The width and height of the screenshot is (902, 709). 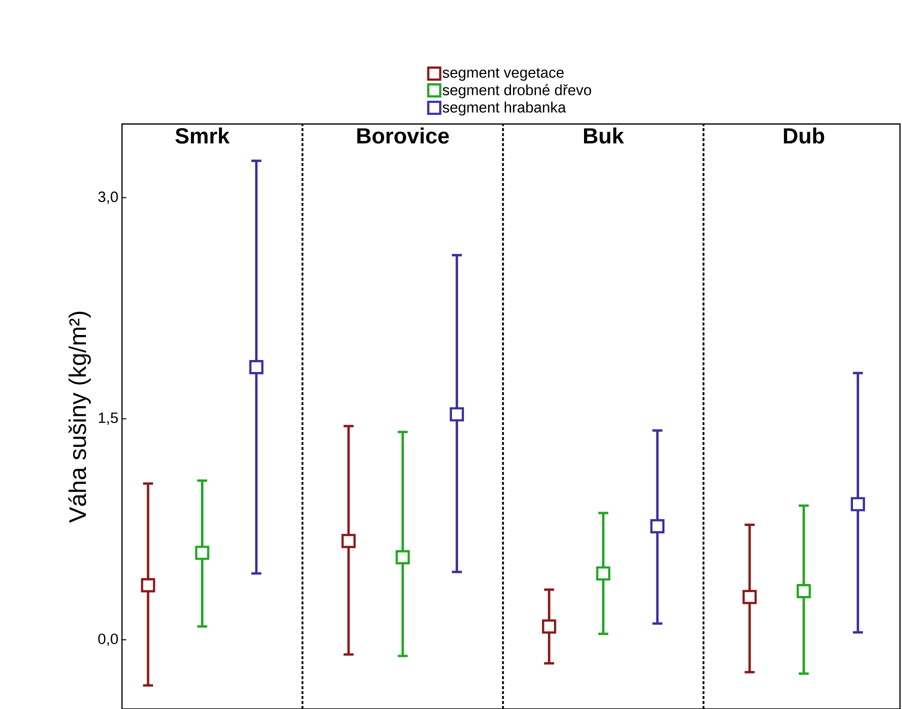 What do you see at coordinates (108, 640) in the screenshot?
I see `y-tick-label: 0,0` at bounding box center [108, 640].